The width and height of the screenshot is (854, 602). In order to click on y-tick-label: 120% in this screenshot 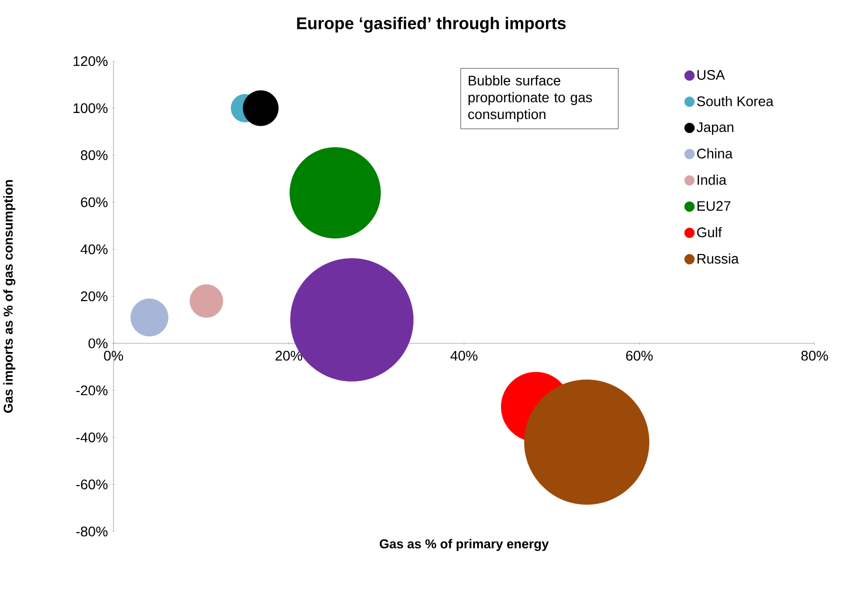, I will do `click(91, 61)`.